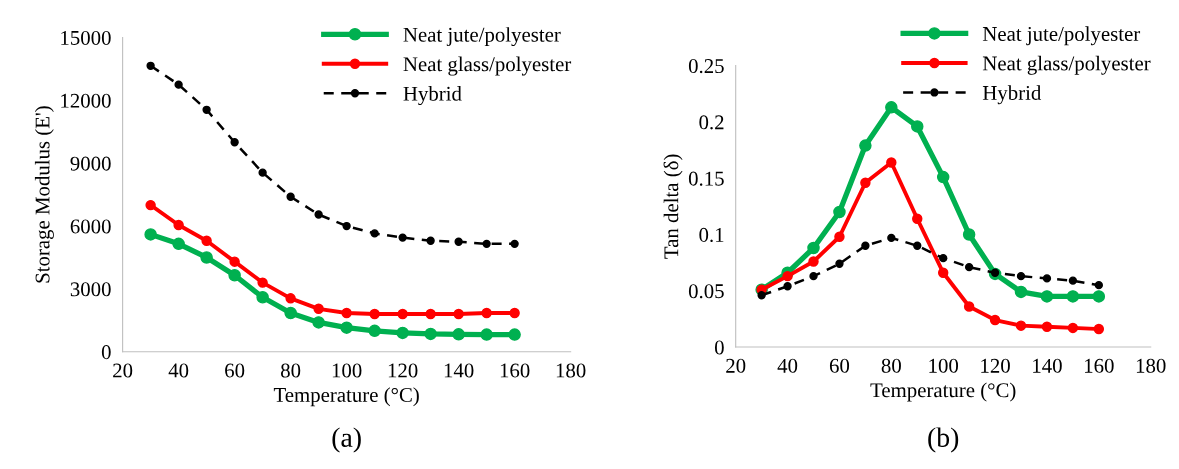 Image resolution: width=1179 pixels, height=469 pixels. Describe the element at coordinates (673, 206) in the screenshot. I see `y-axis-title: Tan delta (δ)` at that location.